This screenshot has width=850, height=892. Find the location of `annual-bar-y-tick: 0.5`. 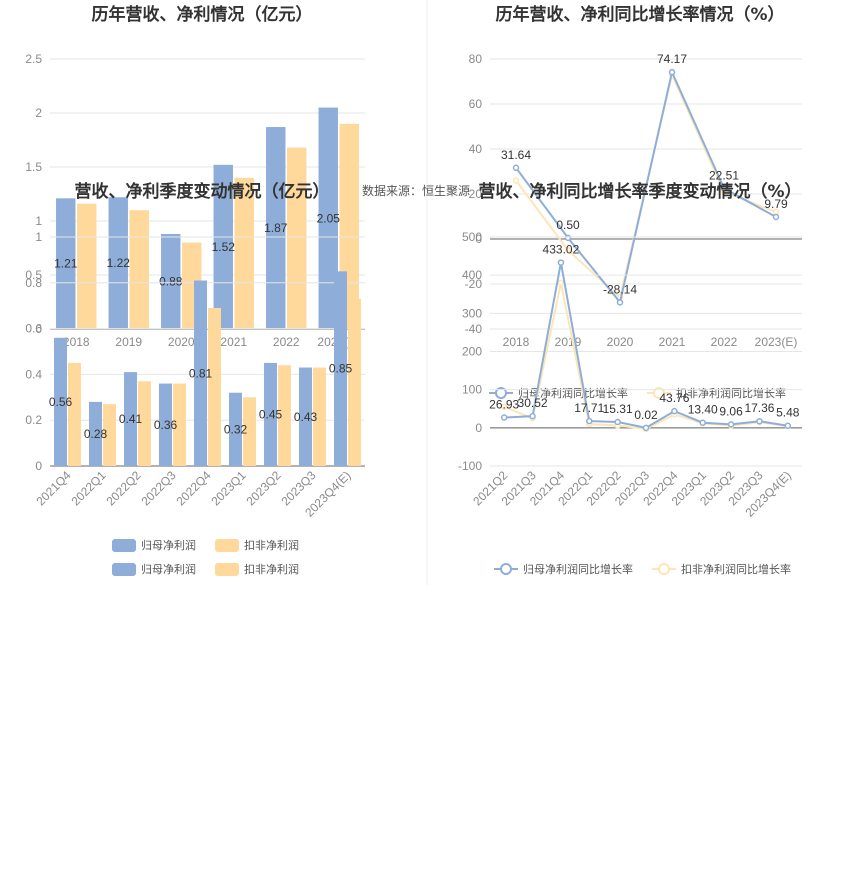

annual-bar-y-tick: 0.5 is located at coordinates (33, 275).